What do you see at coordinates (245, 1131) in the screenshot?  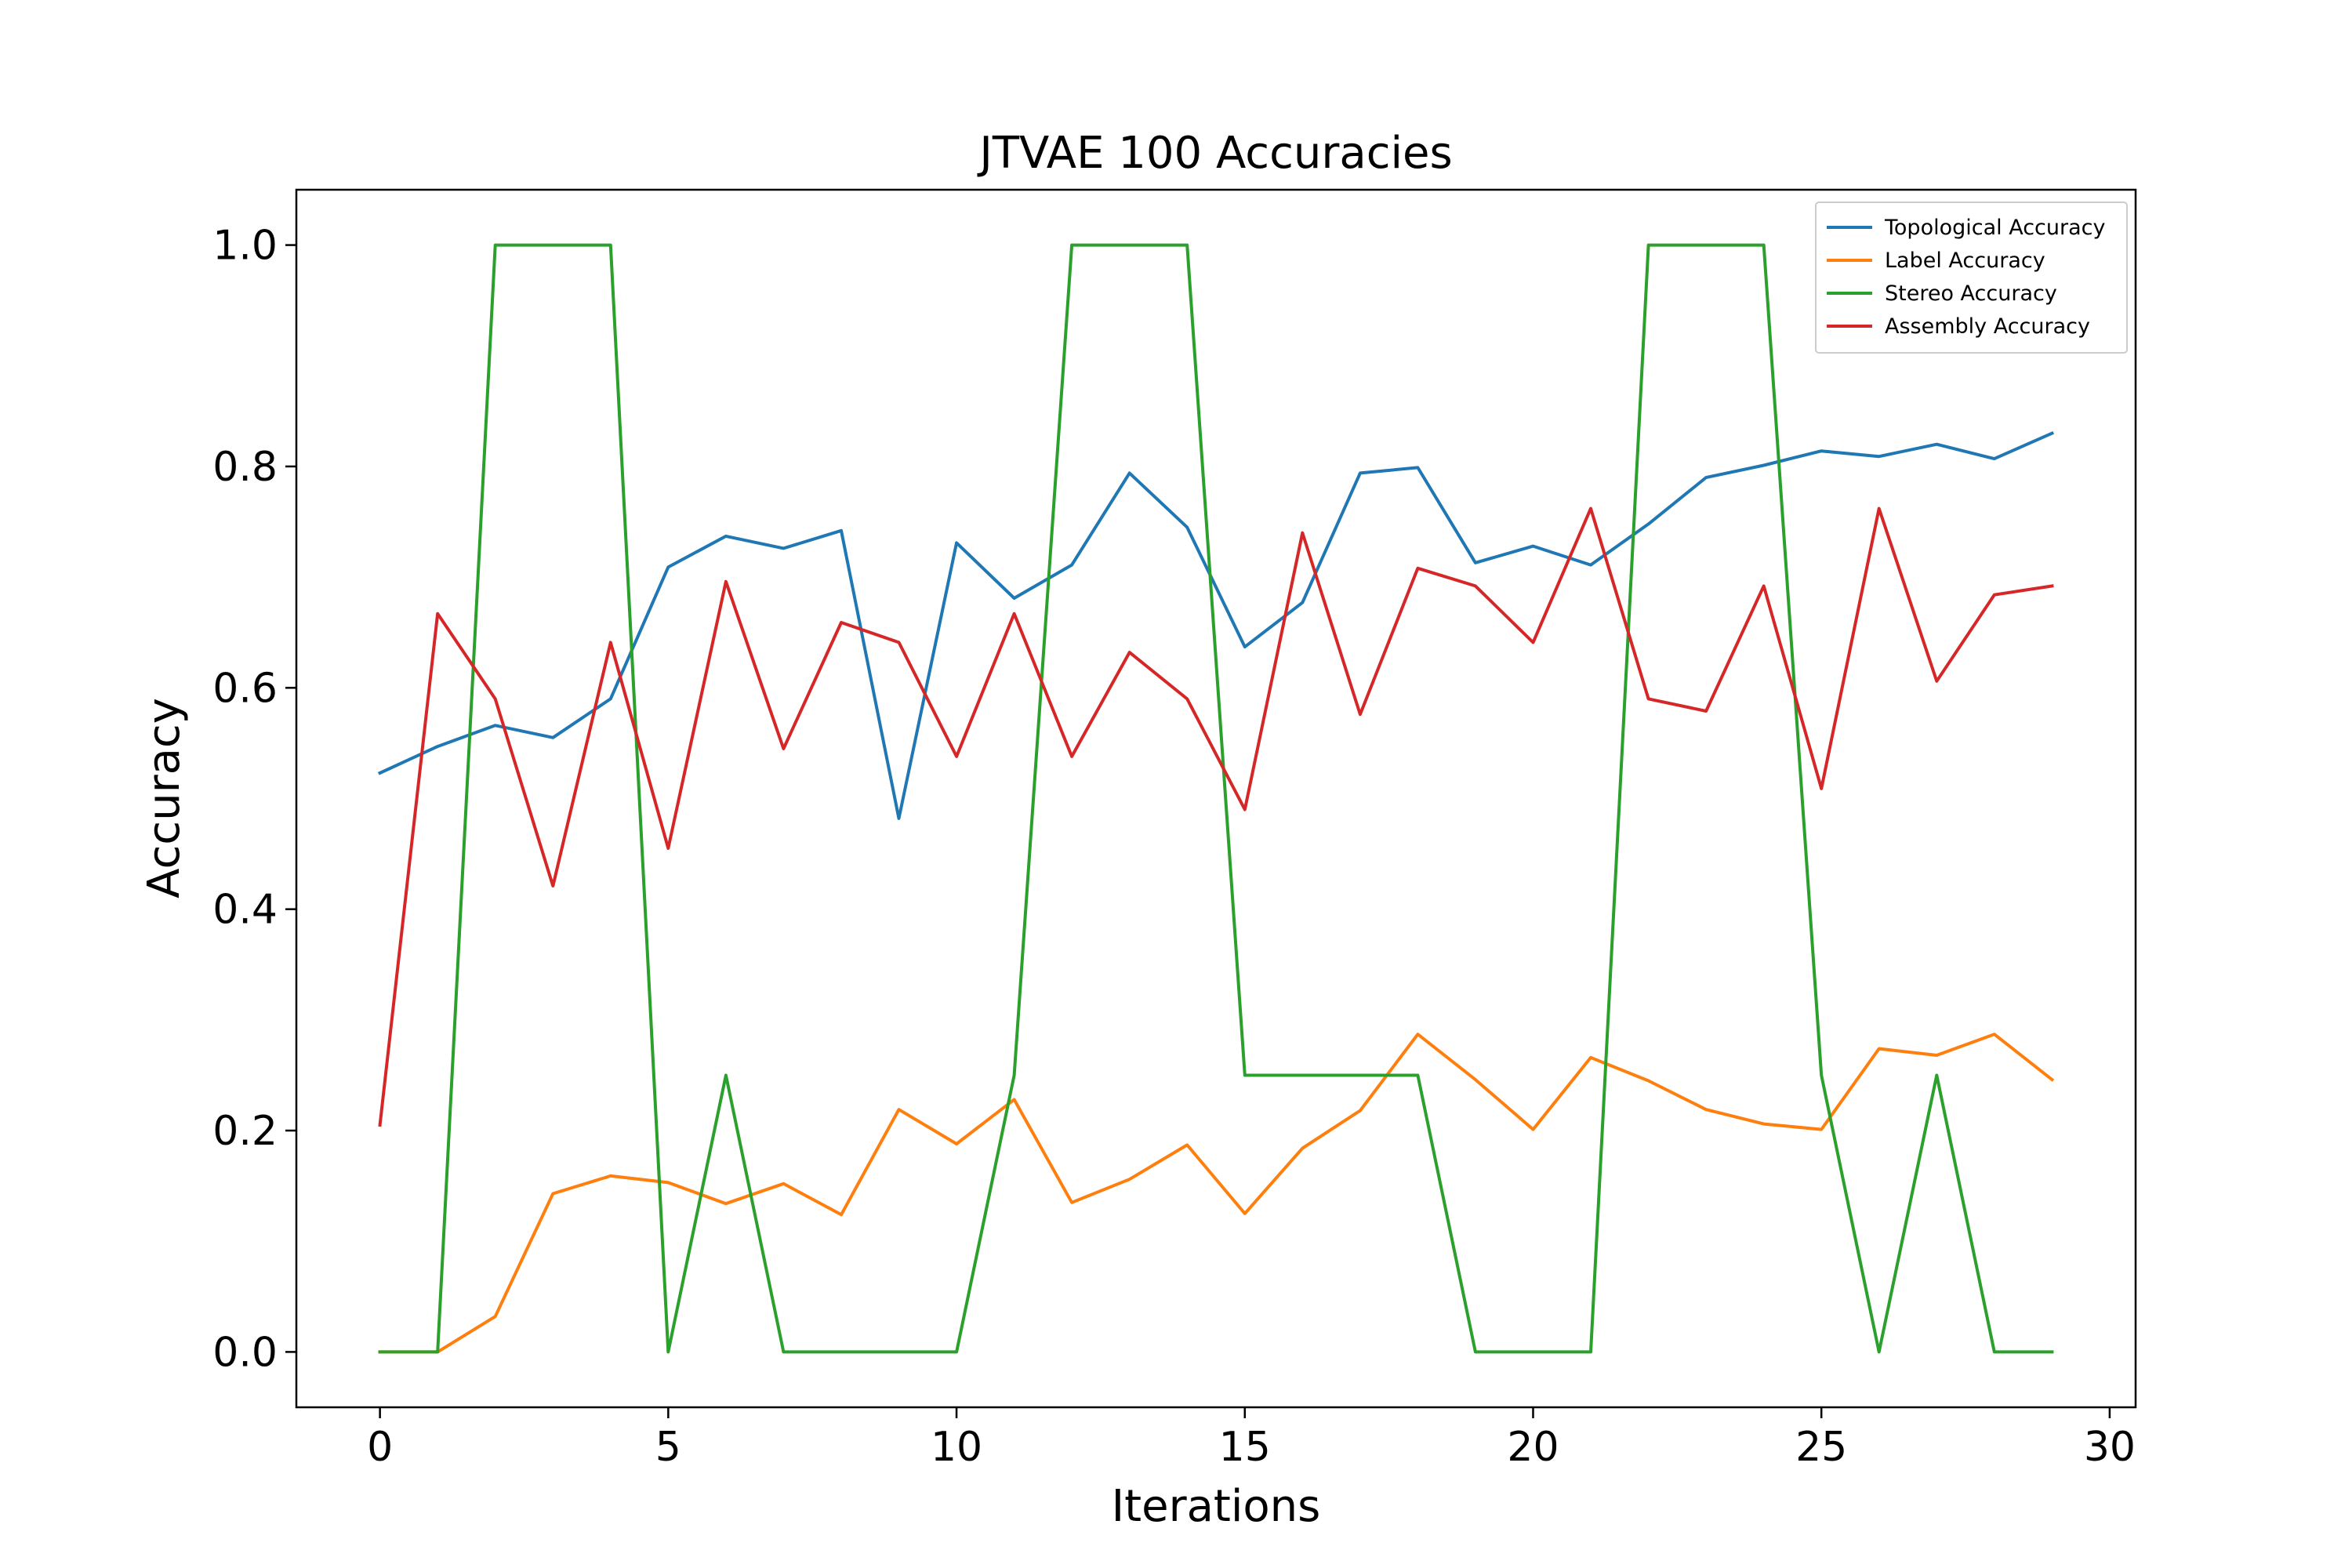 I see `y-tick-label: 0.2` at bounding box center [245, 1131].